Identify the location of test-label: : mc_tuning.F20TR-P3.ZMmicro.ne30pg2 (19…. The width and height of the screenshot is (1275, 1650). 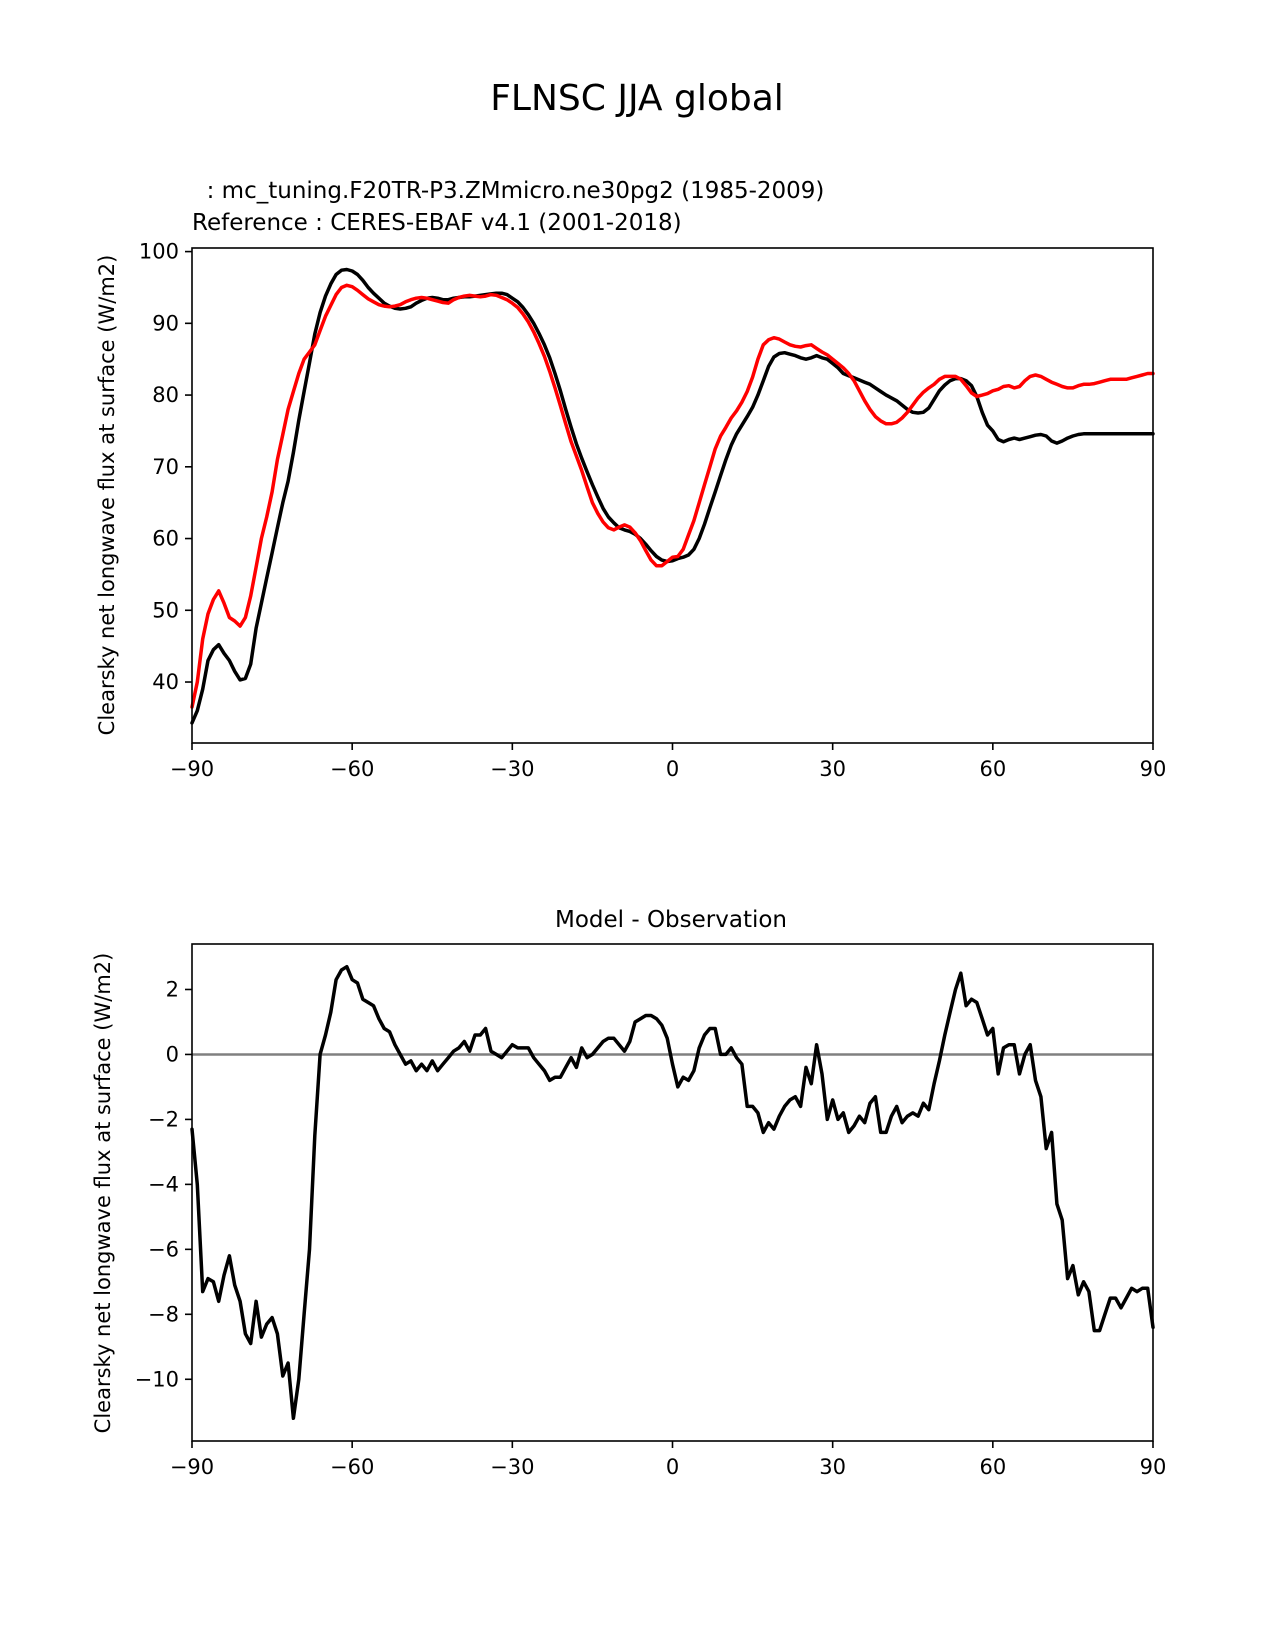
(508, 191).